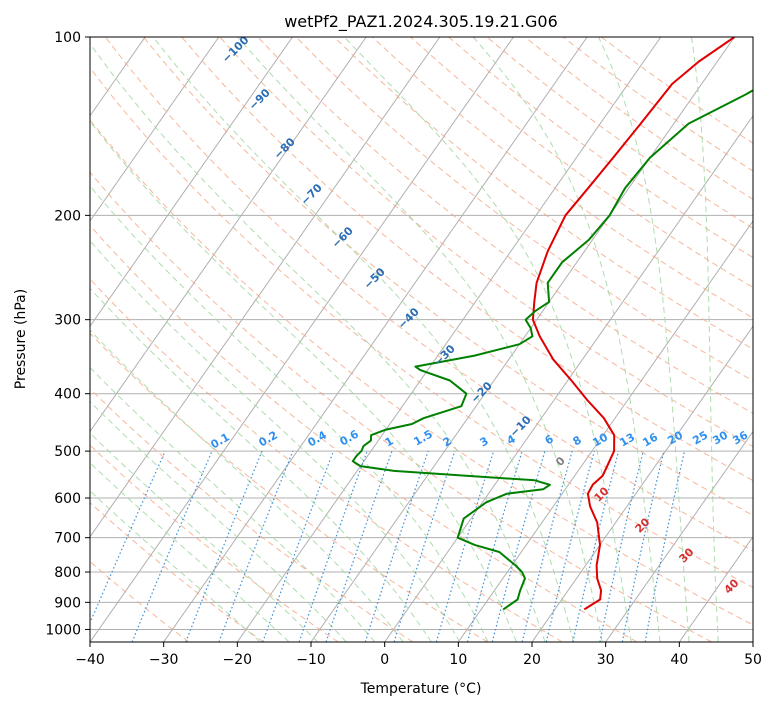 The image size is (775, 708). Describe the element at coordinates (384, 660) in the screenshot. I see `x-tick-label: 0` at that location.